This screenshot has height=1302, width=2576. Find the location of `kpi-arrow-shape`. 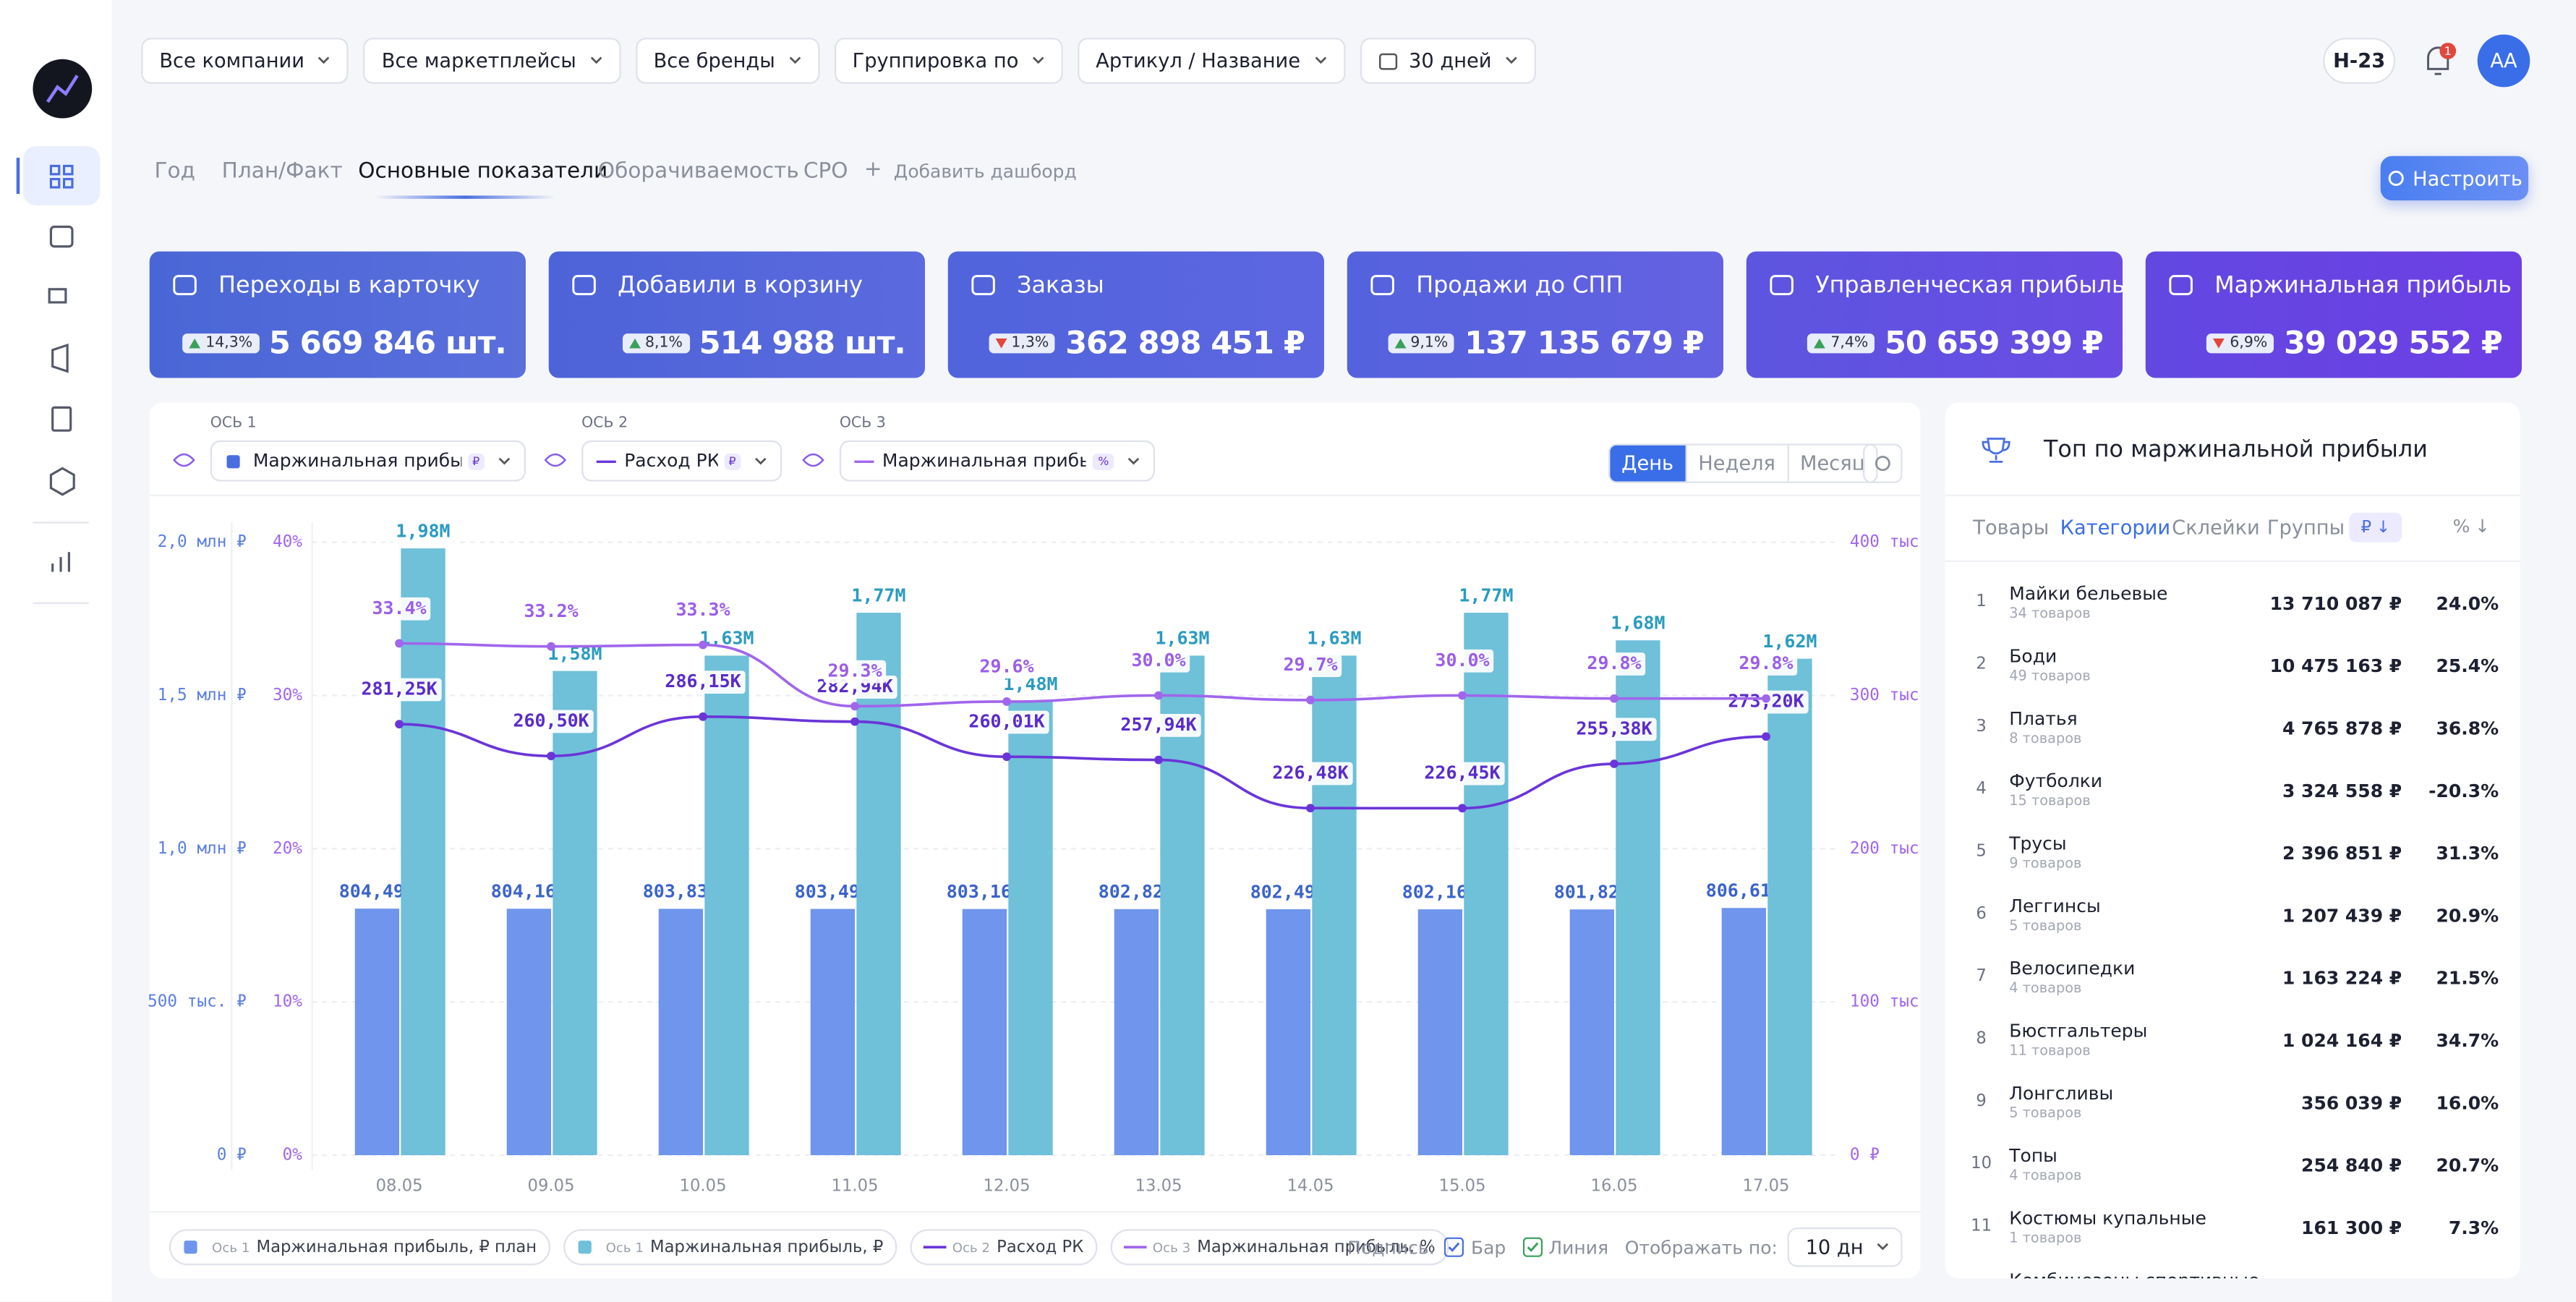

kpi-arrow-shape is located at coordinates (1400, 343).